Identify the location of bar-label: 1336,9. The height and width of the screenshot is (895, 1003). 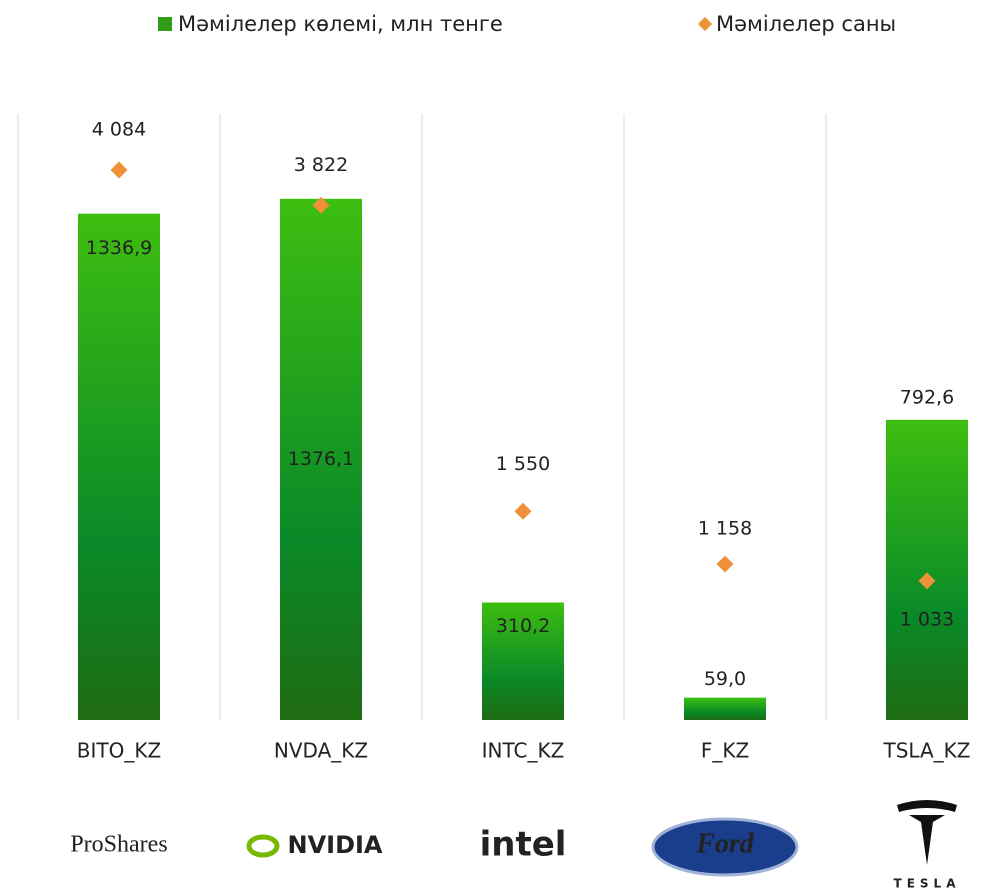
(119, 248).